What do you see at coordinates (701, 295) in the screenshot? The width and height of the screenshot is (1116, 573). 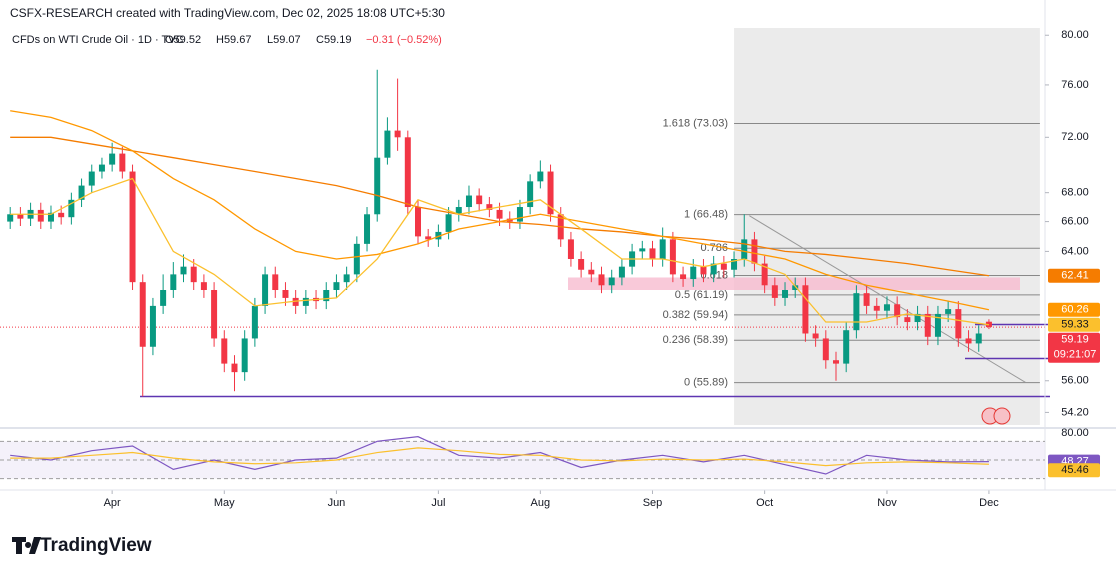 I see `fib-label: 0.5 (61.19)` at bounding box center [701, 295].